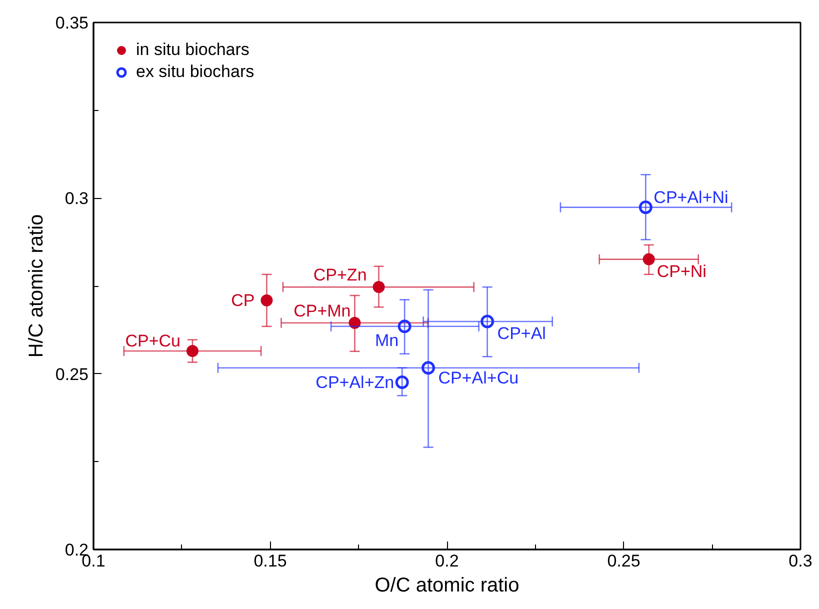 The image size is (819, 609). Describe the element at coordinates (152, 340) in the screenshot. I see `annotation: CP+Cu` at that location.